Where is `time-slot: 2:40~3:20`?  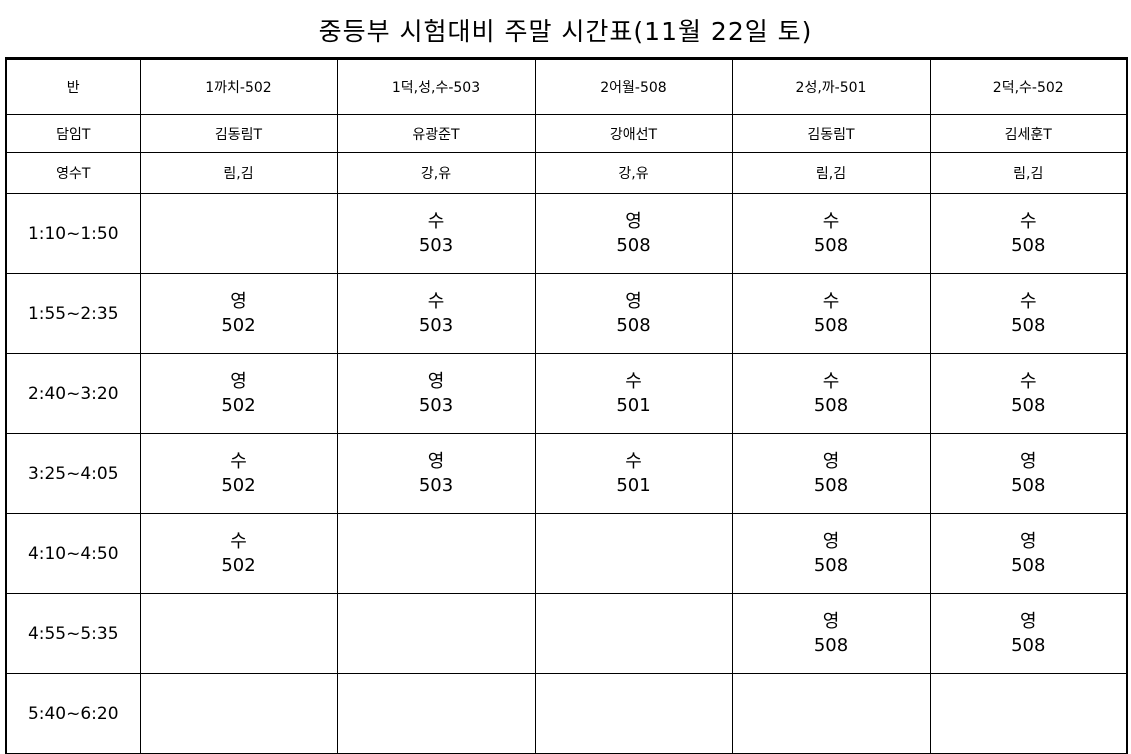 time-slot: 2:40~3:20 is located at coordinates (73, 393).